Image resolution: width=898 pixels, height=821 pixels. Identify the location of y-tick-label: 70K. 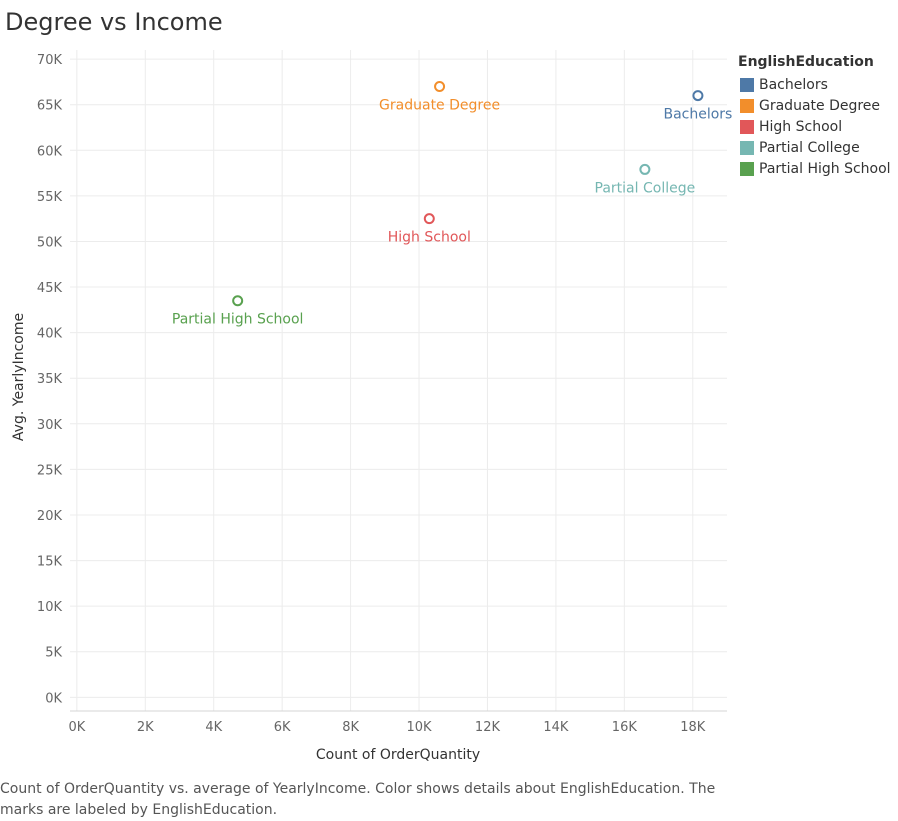
(50, 60).